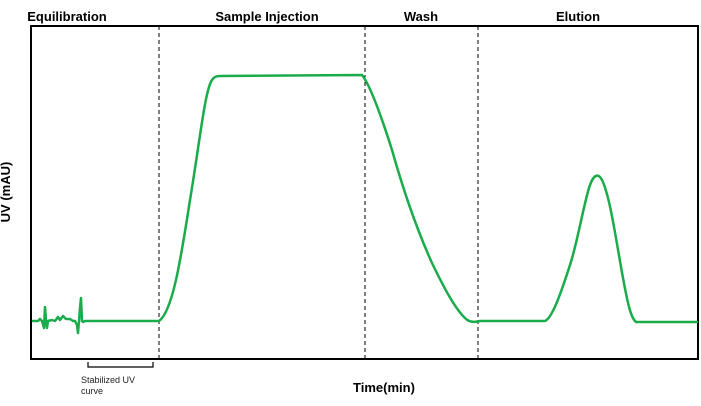 This screenshot has width=701, height=406. Describe the element at coordinates (578, 16) in the screenshot. I see `phase-label-elution: Elution` at that location.